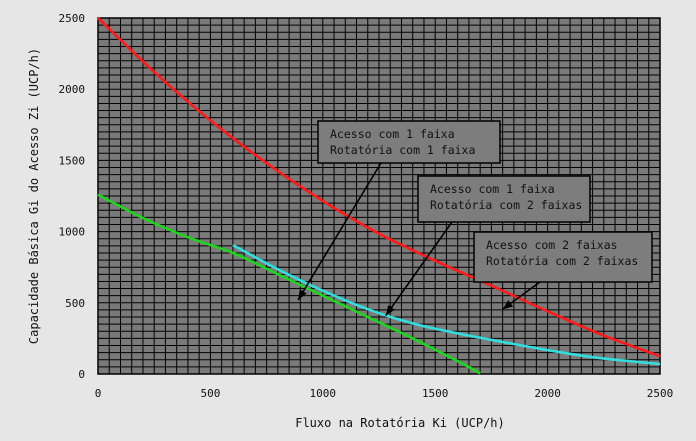 The height and width of the screenshot is (441, 696). Describe the element at coordinates (72, 232) in the screenshot. I see `y-tick-label: 1000` at that location.